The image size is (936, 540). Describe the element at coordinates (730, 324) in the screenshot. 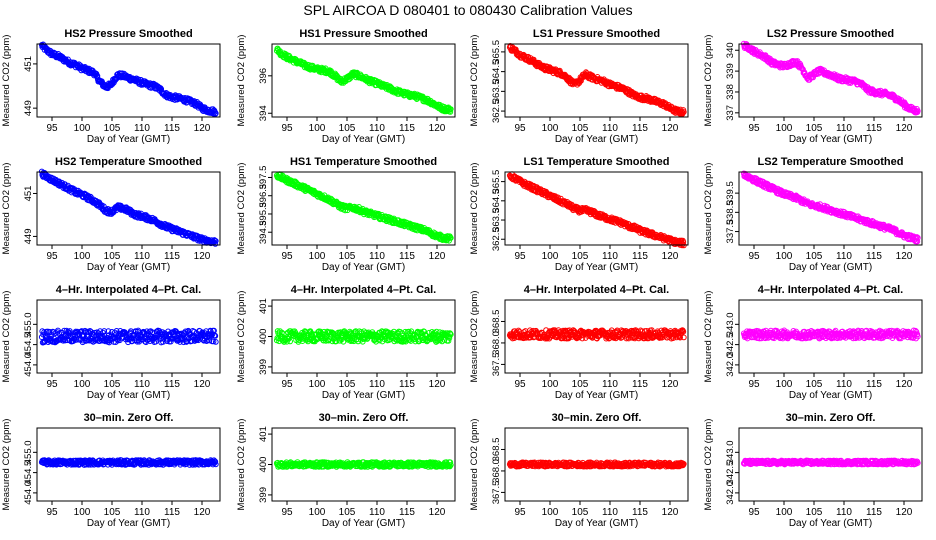

I see `y-tick-label: 343.0` at that location.